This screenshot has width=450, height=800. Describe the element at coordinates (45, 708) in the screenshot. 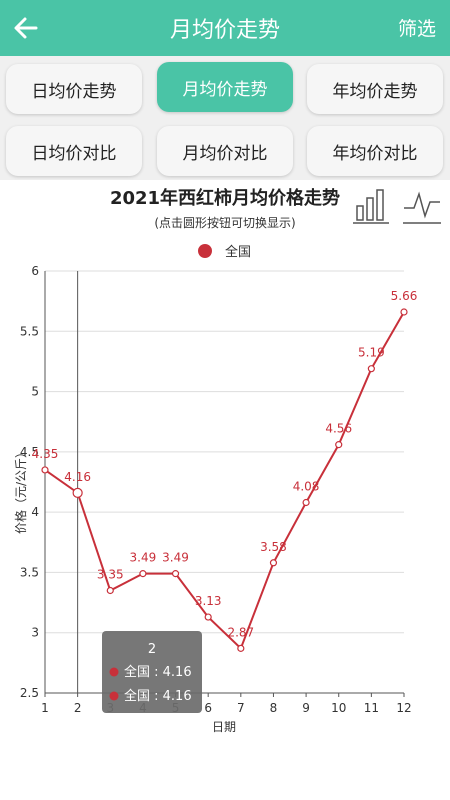

I see `x-tick-label: 1` at that location.